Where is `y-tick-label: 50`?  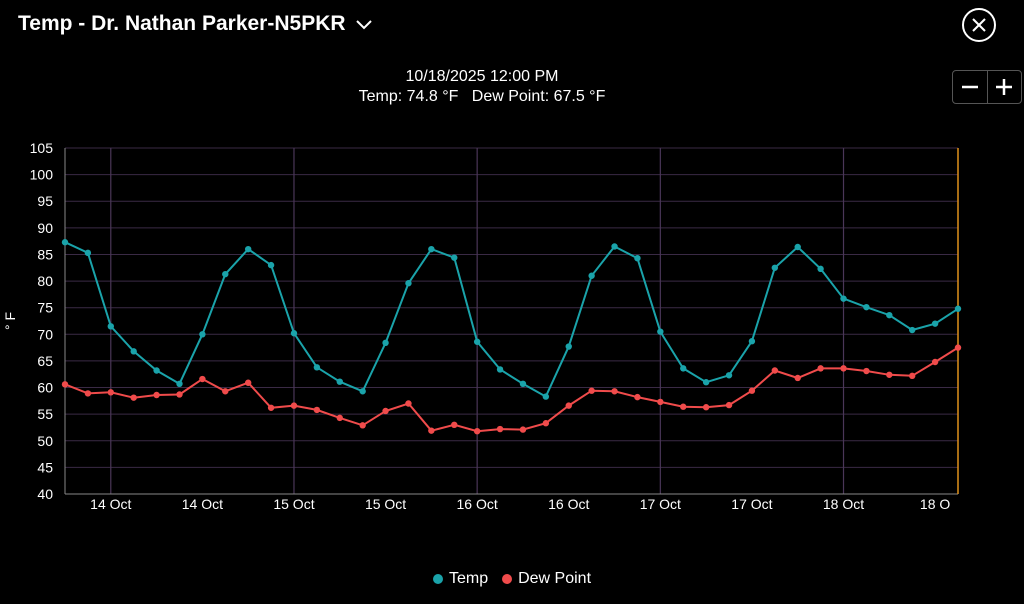 y-tick-label: 50 is located at coordinates (45, 441).